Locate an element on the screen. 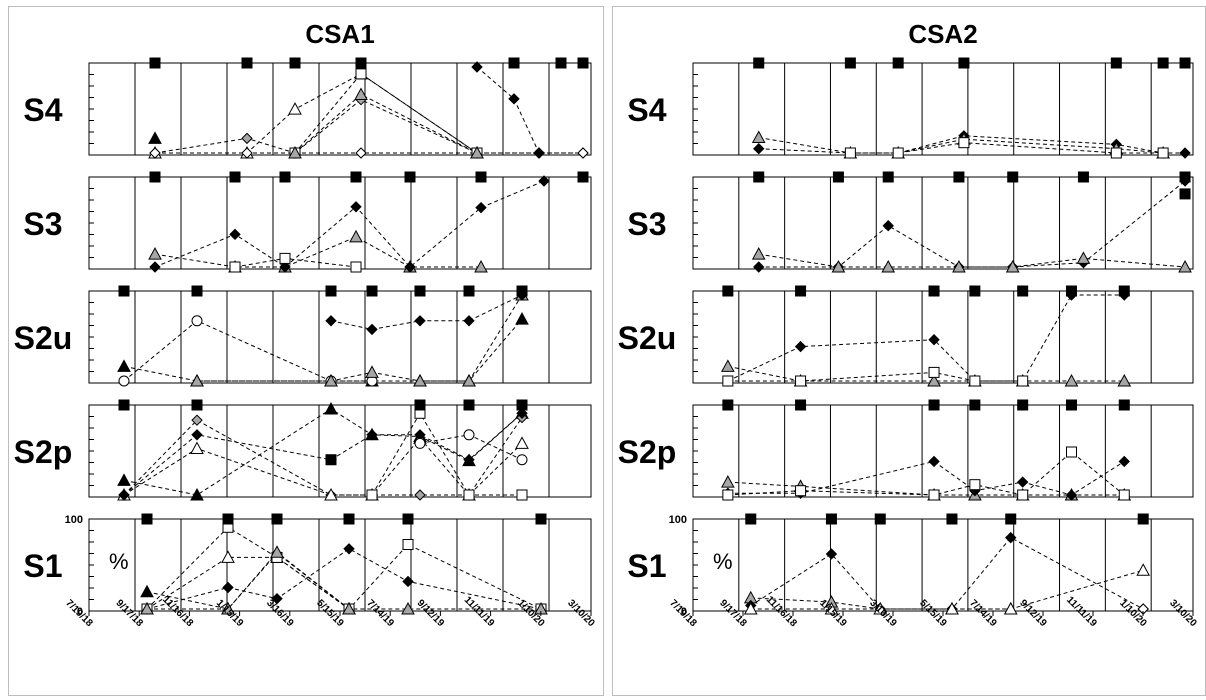 This screenshot has height=700, width=1206. panel-title: CSA2 is located at coordinates (942, 34).